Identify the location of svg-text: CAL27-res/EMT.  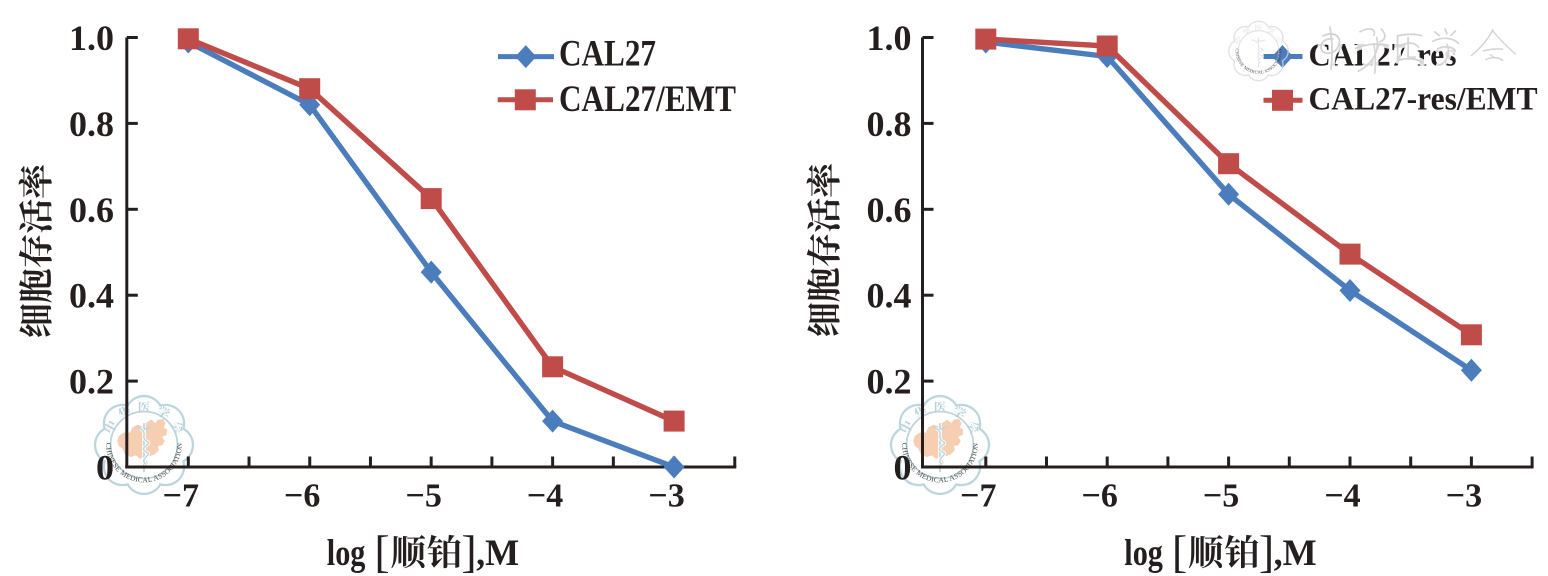
(1423, 100).